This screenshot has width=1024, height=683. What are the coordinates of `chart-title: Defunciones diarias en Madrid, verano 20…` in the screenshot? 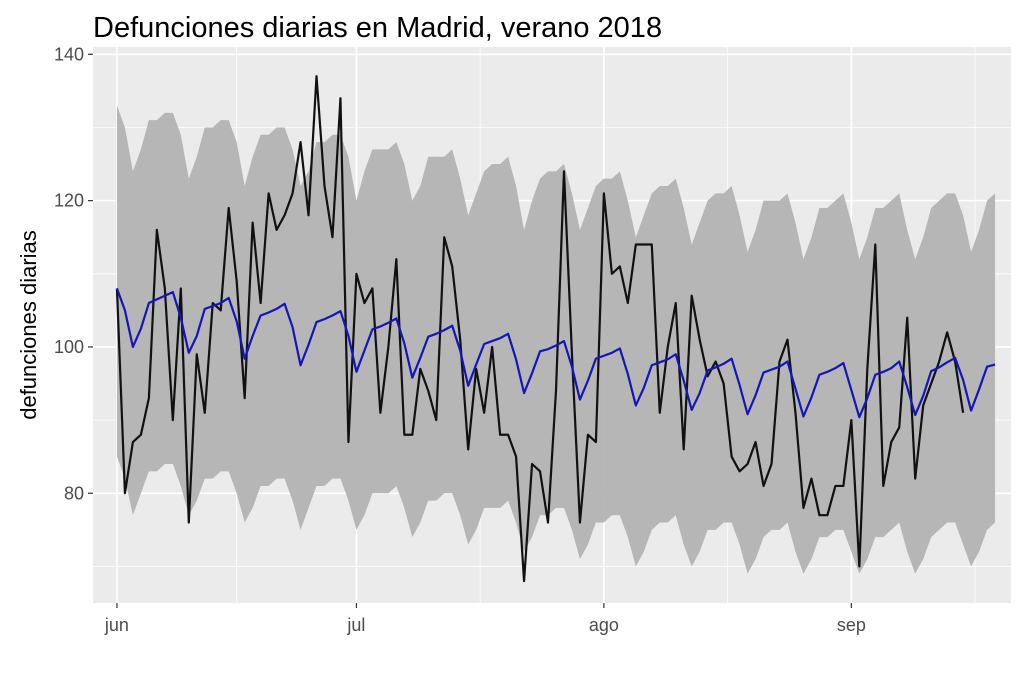 It's located at (377, 28).